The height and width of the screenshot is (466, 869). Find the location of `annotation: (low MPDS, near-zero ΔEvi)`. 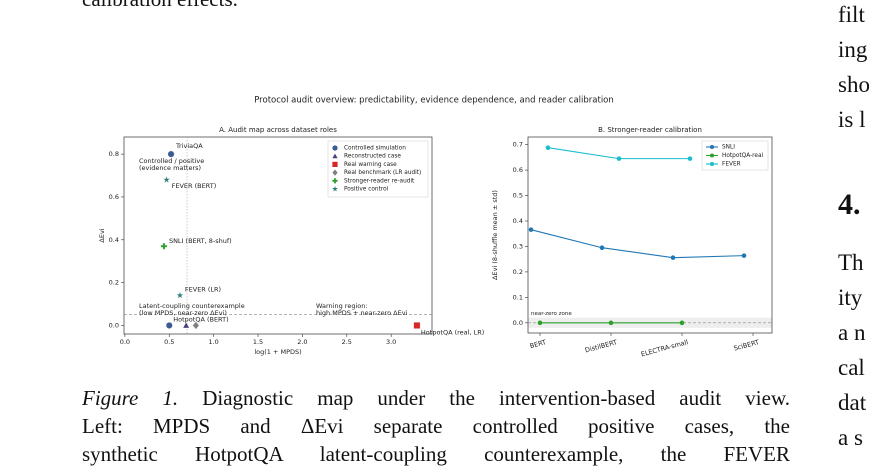

annotation: (low MPDS, near-zero ΔEvi) is located at coordinates (183, 313).